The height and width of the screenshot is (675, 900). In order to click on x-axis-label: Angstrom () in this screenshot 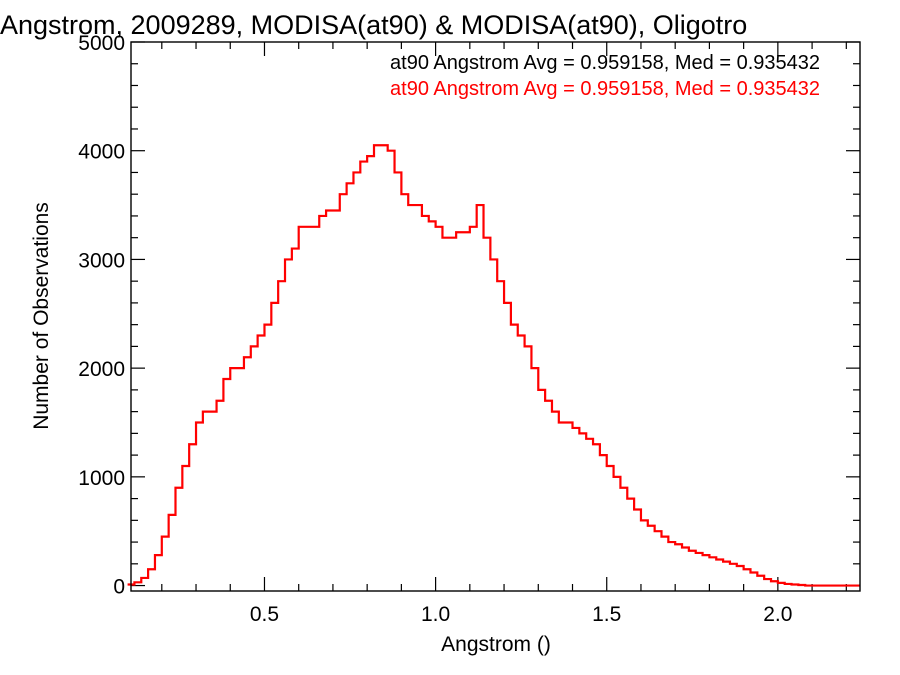, I will do `click(496, 644)`.